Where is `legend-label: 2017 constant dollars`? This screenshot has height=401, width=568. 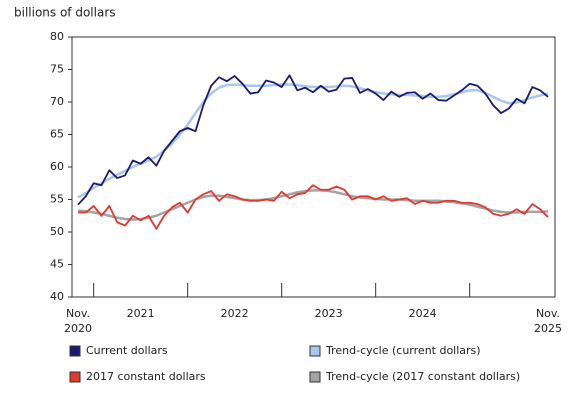
legend-label: 2017 constant dollars is located at coordinates (146, 376).